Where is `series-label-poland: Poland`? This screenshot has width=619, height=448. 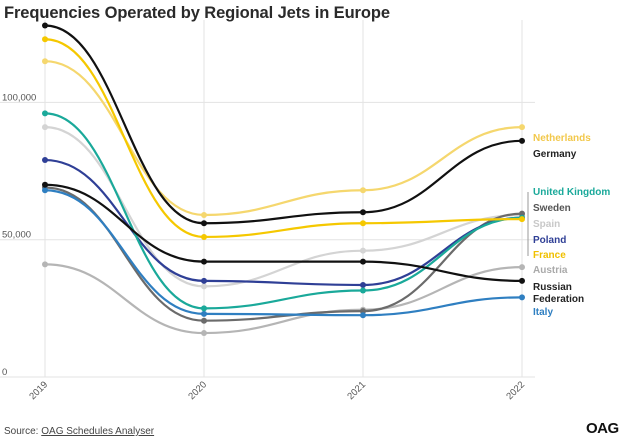
series-label-poland: Poland is located at coordinates (549, 240).